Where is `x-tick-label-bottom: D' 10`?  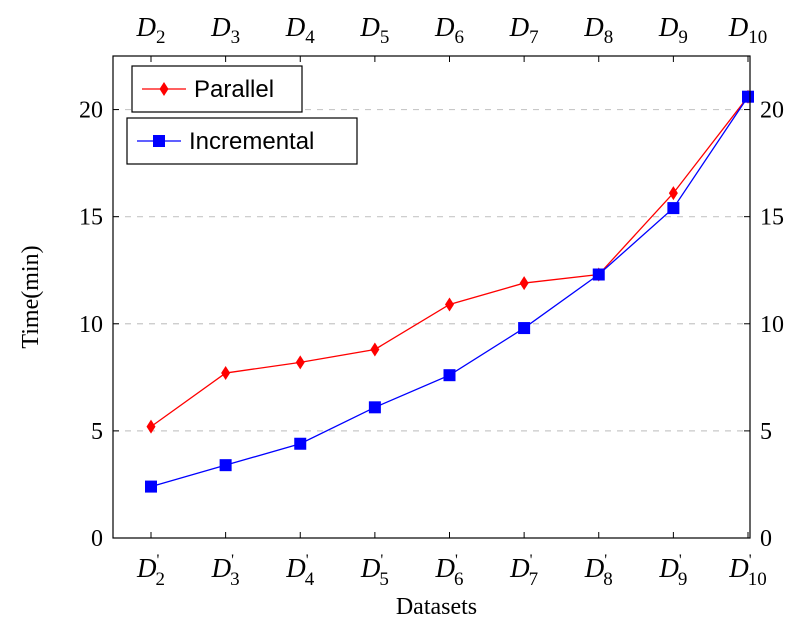
x-tick-label-bottom: D' 10 is located at coordinates (747, 571).